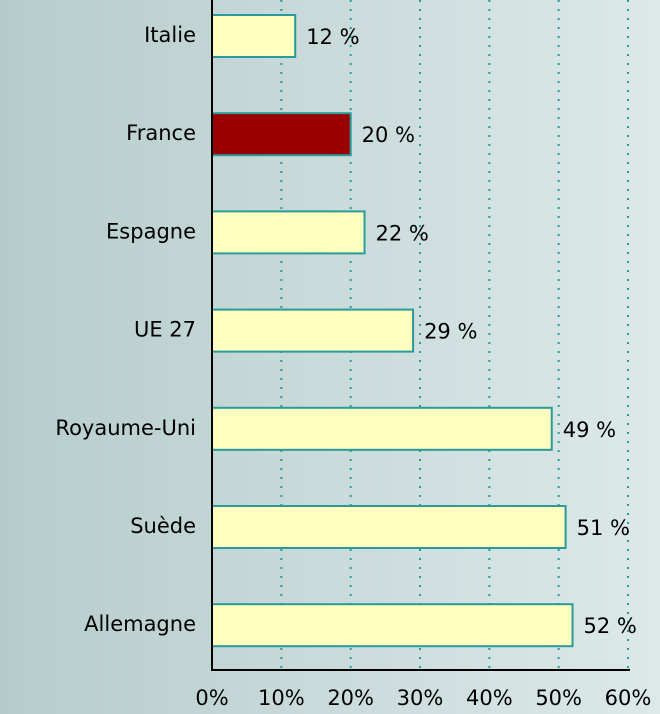 The width and height of the screenshot is (660, 714). I want to click on x-tick-label: 10%, so click(281, 698).